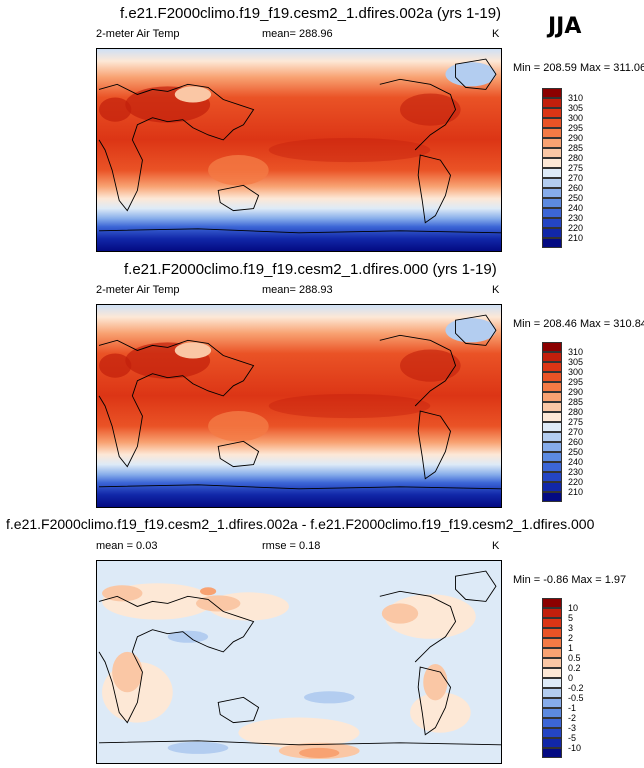  Describe the element at coordinates (576, 128) in the screenshot. I see `panel-1-colorbar-label: 295` at that location.